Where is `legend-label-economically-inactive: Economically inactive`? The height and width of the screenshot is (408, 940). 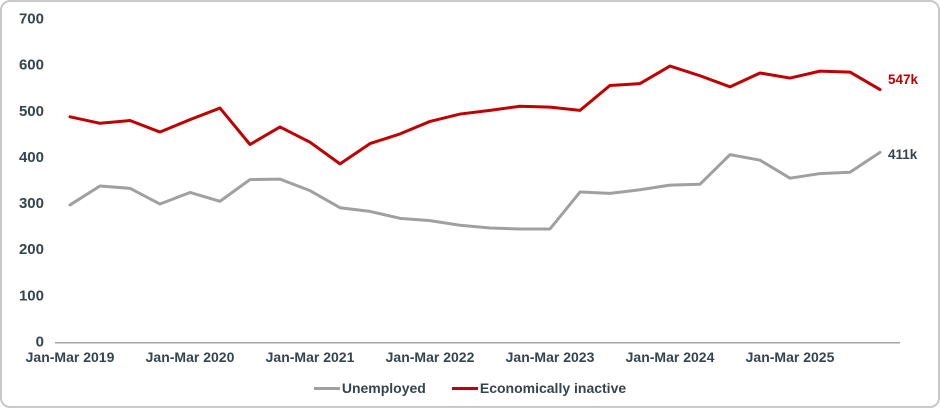
legend-label-economically-inactive: Economically inactive is located at coordinates (553, 388).